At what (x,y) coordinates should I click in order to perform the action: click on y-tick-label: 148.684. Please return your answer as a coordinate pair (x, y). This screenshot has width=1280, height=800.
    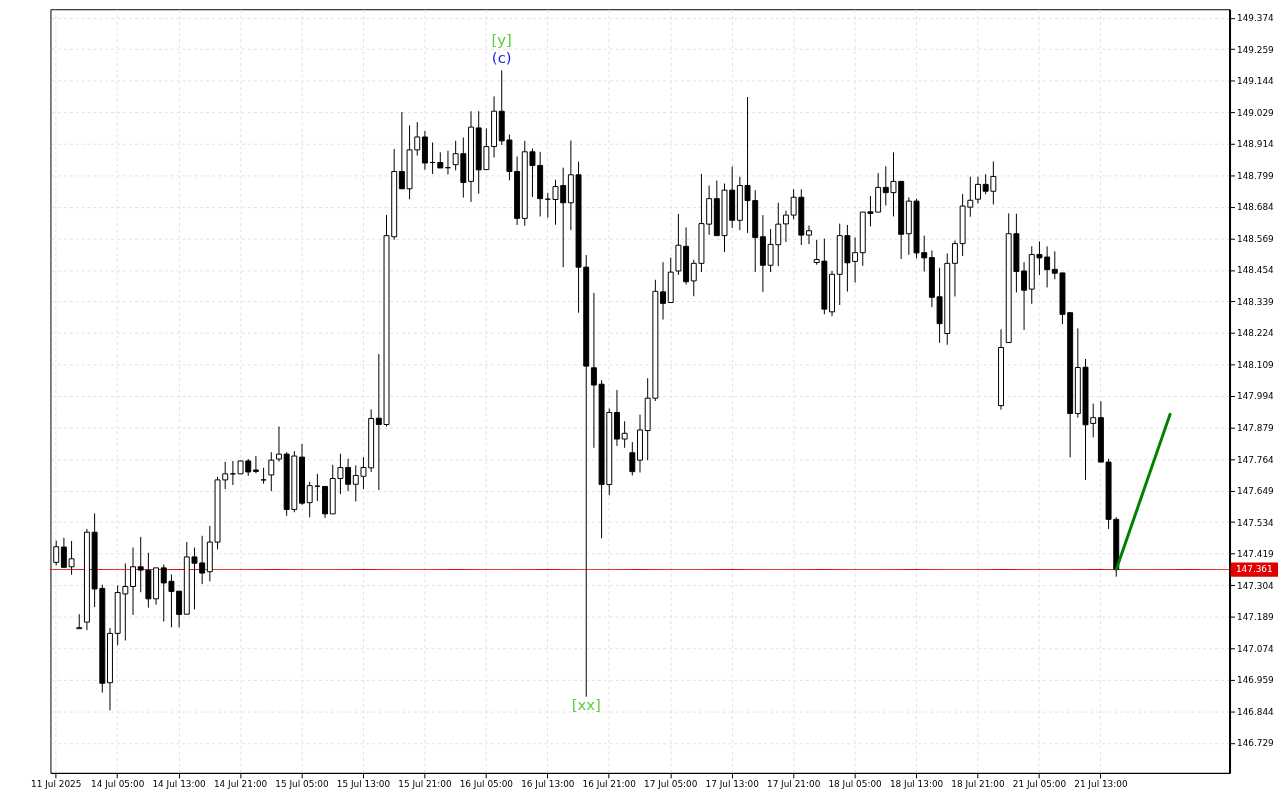
    Looking at the image, I should click on (1255, 207).